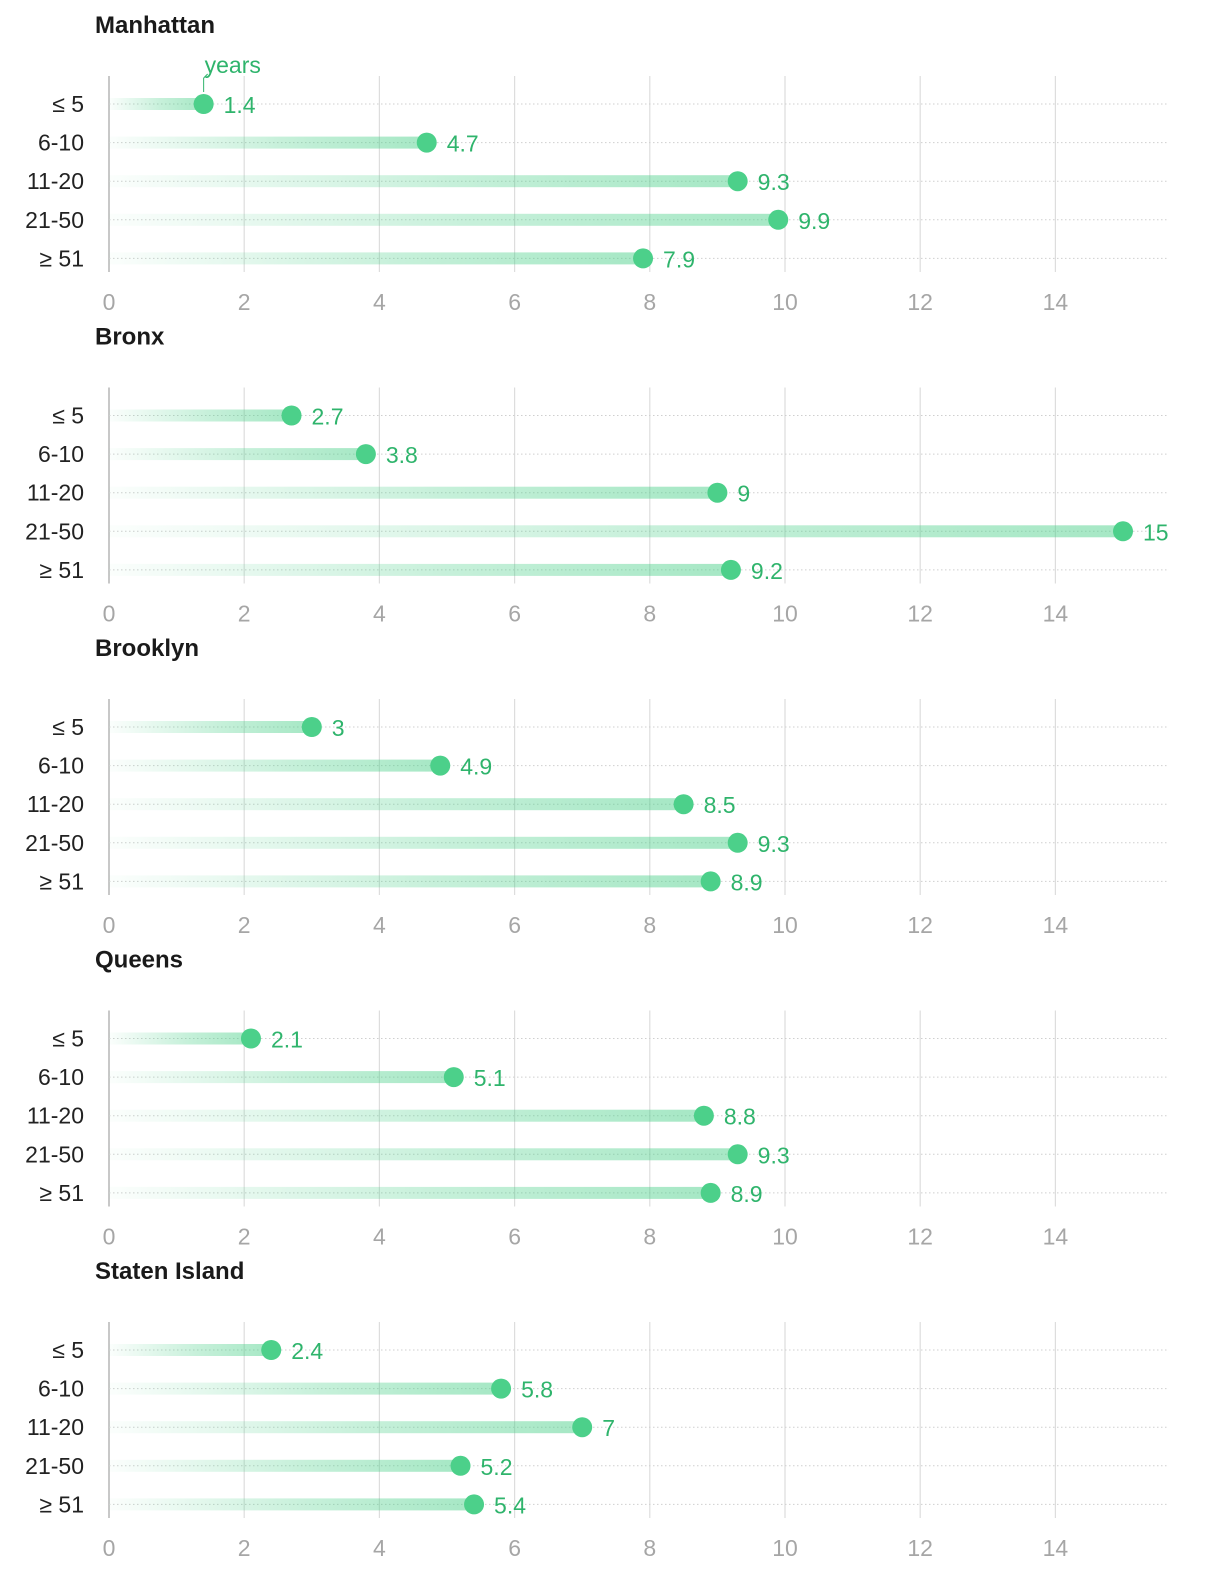 Image resolution: width=1220 pixels, height=1590 pixels. What do you see at coordinates (610, 1039) in the screenshot?
I see `lollipop-row: ≤ 5 2.1` at bounding box center [610, 1039].